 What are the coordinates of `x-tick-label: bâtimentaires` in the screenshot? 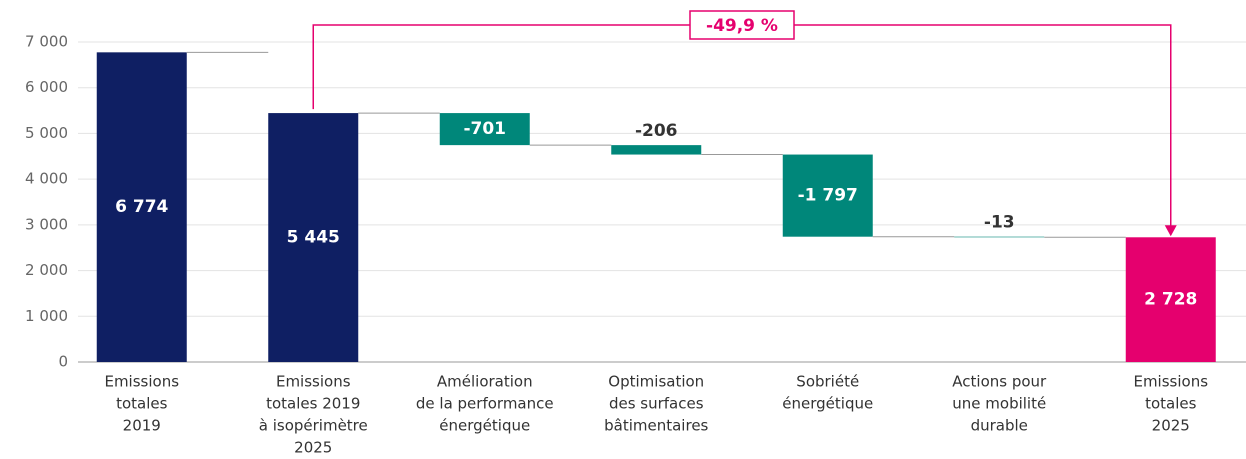 It's located at (656, 426).